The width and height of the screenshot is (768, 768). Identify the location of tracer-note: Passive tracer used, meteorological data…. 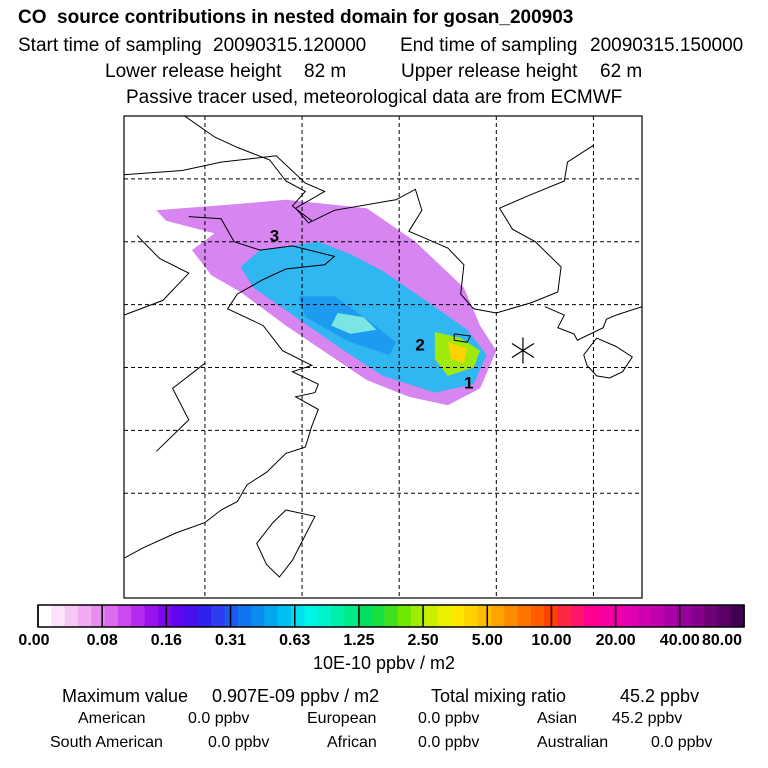
(374, 97).